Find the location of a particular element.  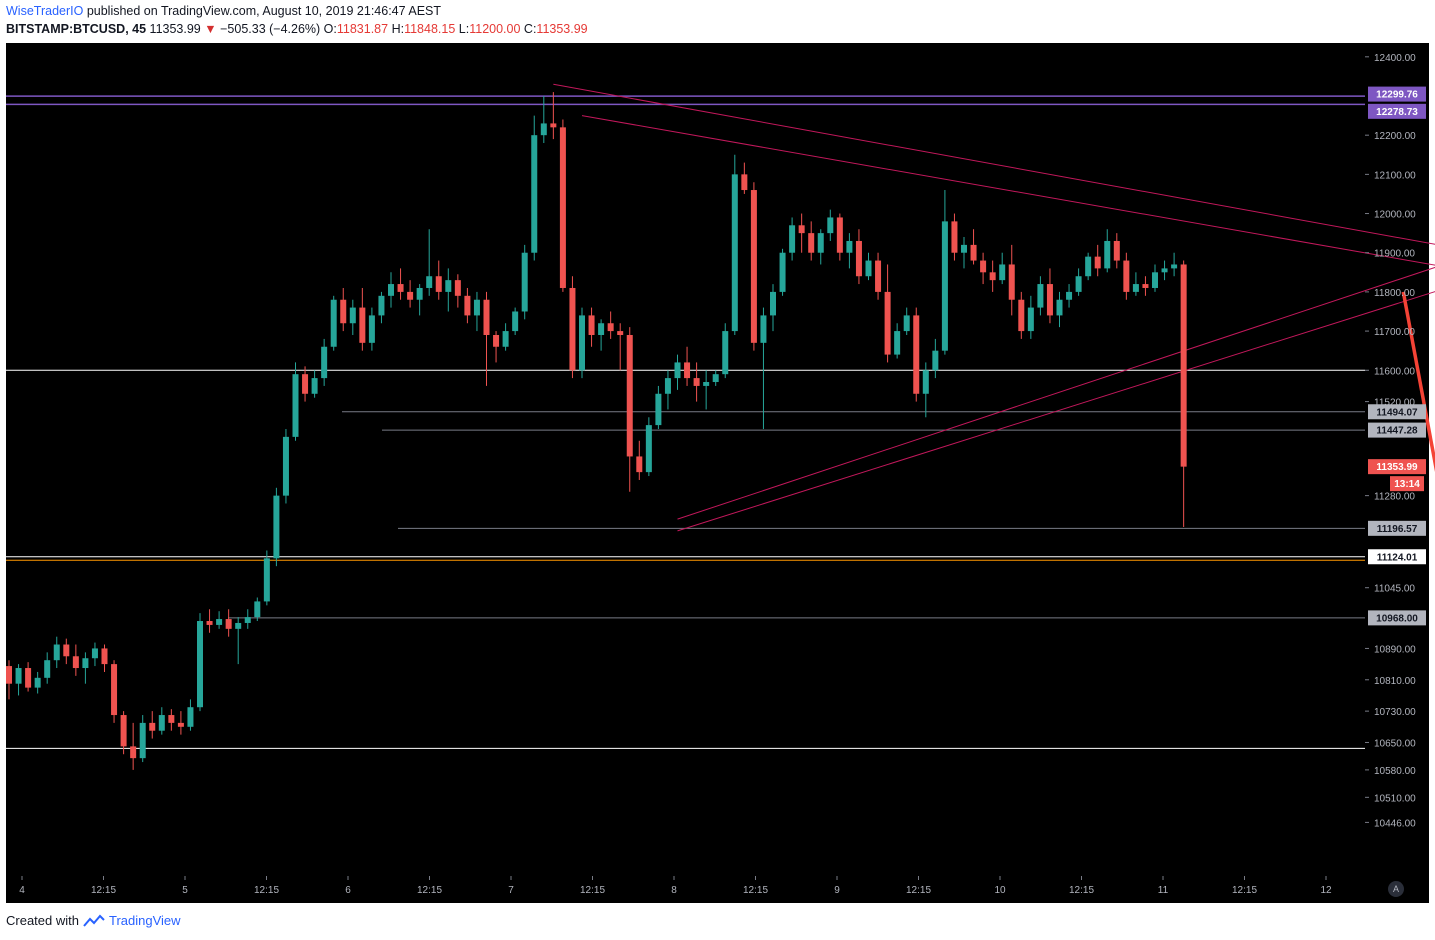

y-tick-label: 10730.00 is located at coordinates (1395, 712).